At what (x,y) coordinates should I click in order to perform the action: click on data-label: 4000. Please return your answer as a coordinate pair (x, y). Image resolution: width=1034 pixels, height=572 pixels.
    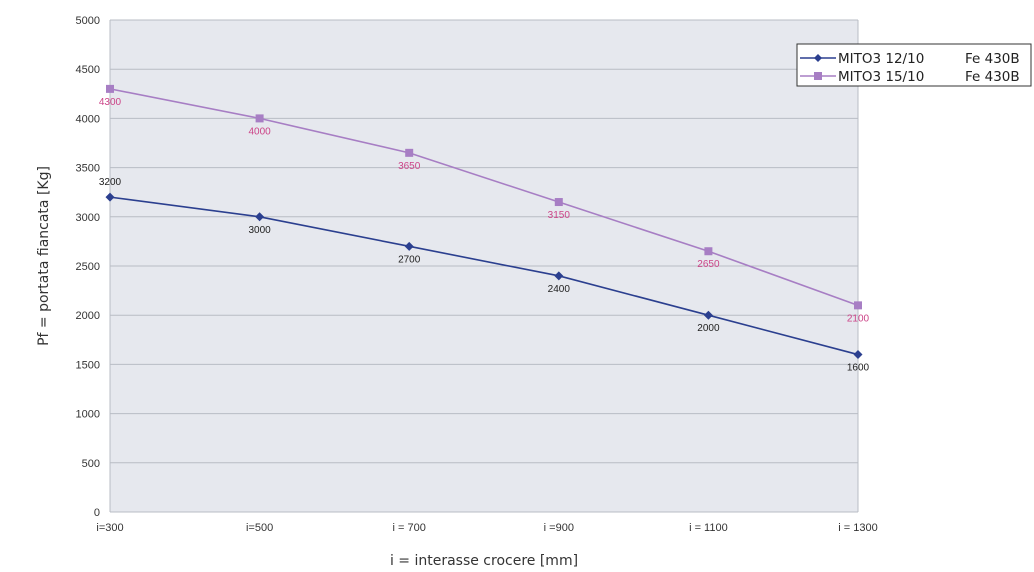
    Looking at the image, I should click on (259, 131).